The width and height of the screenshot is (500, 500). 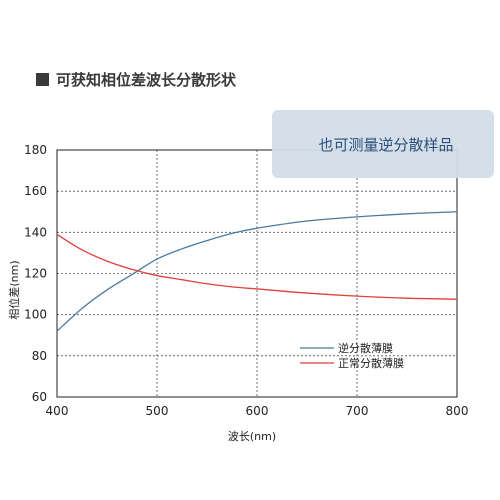 What do you see at coordinates (42, 79) in the screenshot?
I see `title-bullet-icon` at bounding box center [42, 79].